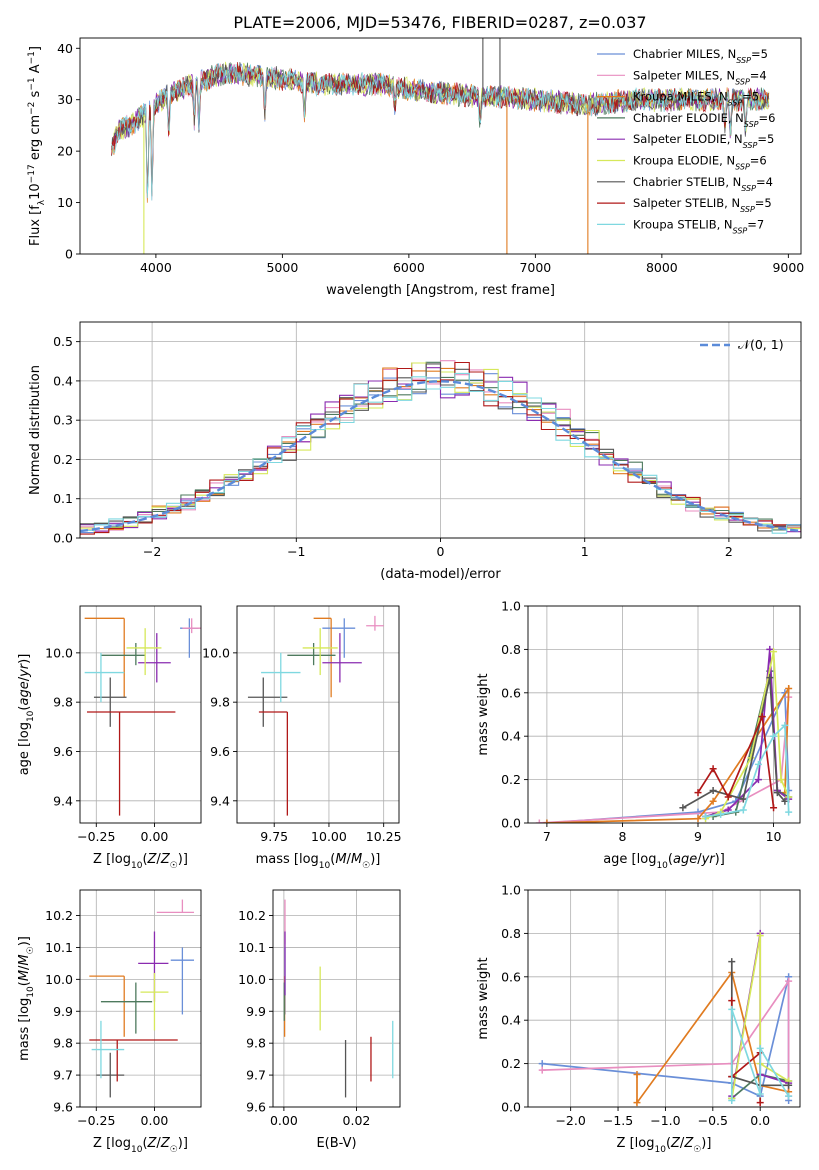 Image resolution: width=819 pixels, height=1170 pixels. Describe the element at coordinates (63, 702) in the screenshot. I see `age-vs-metallicity-ytick-label-2: 9.8` at that location.